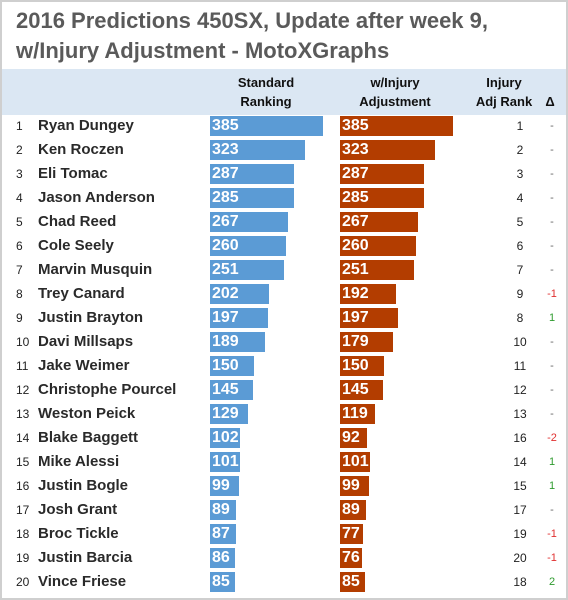 This screenshot has width=568, height=600. What do you see at coordinates (23, 414) in the screenshot?
I see `rank-number: 13` at bounding box center [23, 414].